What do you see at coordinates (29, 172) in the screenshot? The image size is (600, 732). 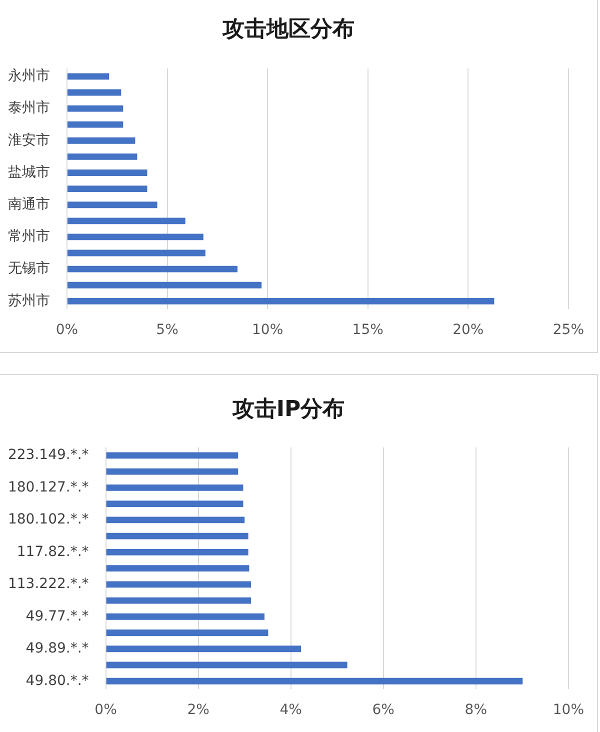 I see `y-tick-label: 盐城市` at bounding box center [29, 172].